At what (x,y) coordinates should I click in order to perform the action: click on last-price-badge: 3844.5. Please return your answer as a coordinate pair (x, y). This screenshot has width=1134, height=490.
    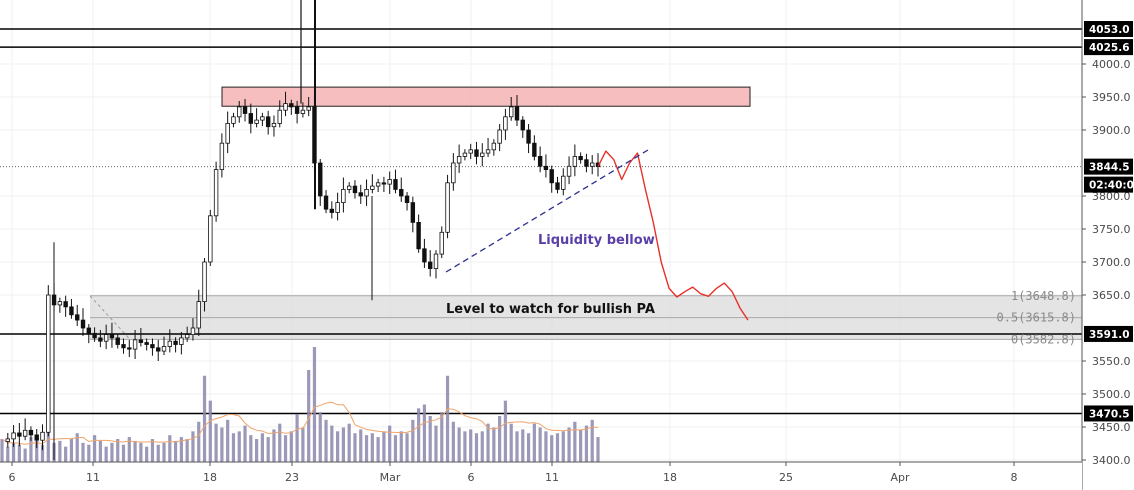
    Looking at the image, I should click on (1109, 168).